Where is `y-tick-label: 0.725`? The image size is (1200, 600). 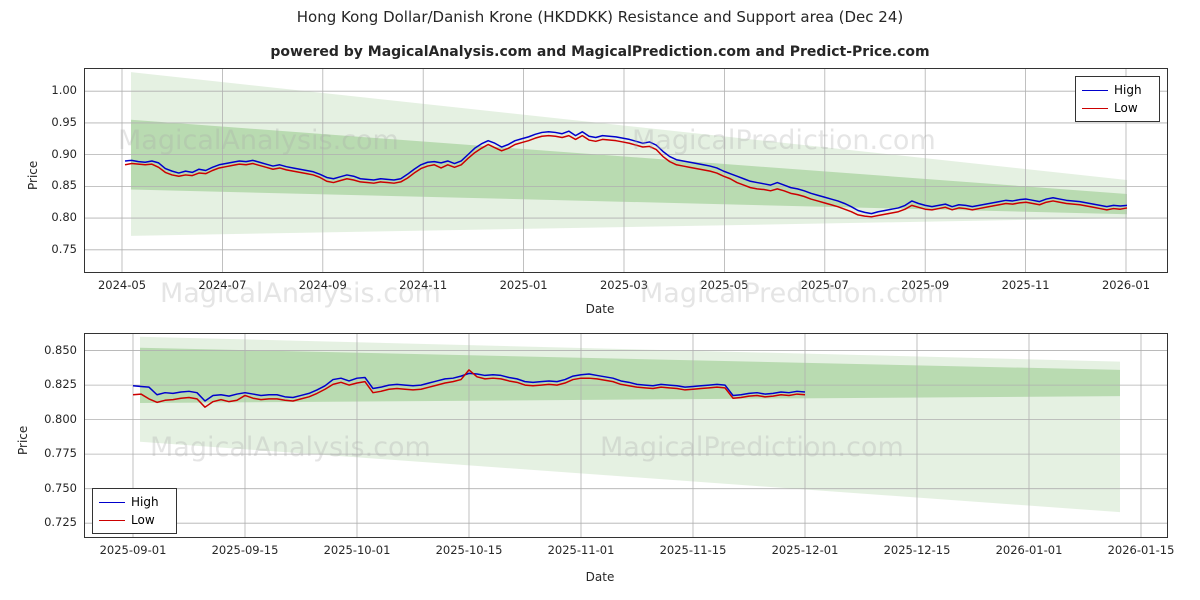 y-tick-label: 0.725 is located at coordinates (60, 522).